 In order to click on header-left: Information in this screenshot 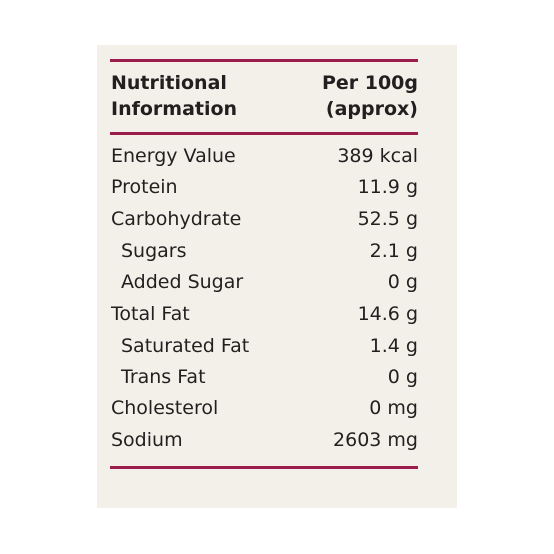, I will do `click(174, 109)`.